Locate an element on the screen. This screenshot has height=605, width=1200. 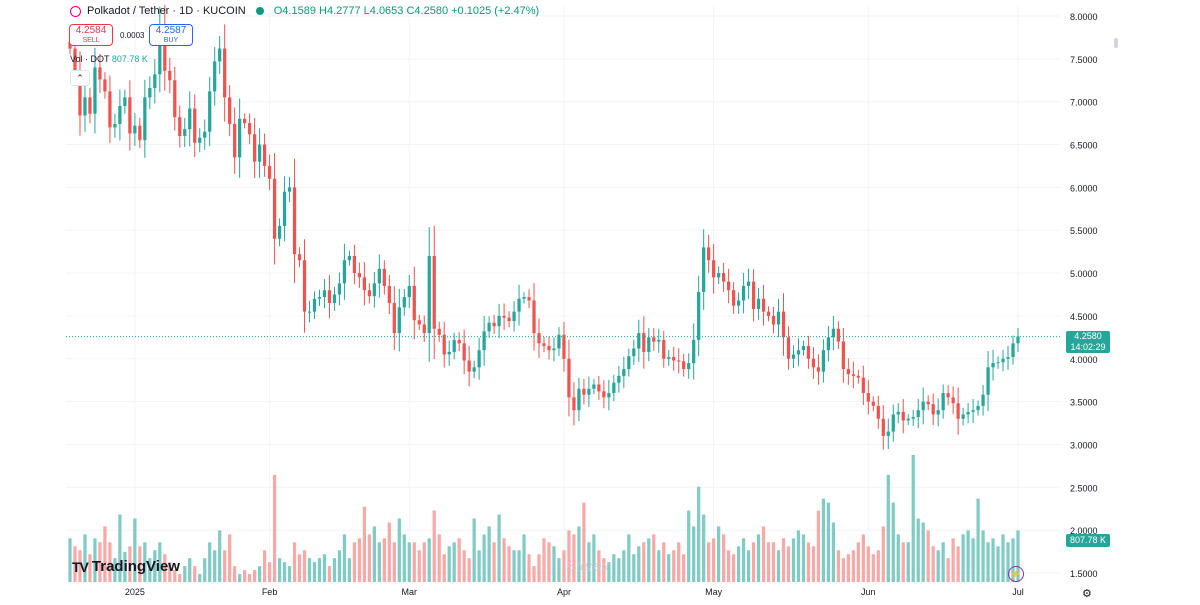
tradingview-logo: TV TradingView is located at coordinates (126, 566).